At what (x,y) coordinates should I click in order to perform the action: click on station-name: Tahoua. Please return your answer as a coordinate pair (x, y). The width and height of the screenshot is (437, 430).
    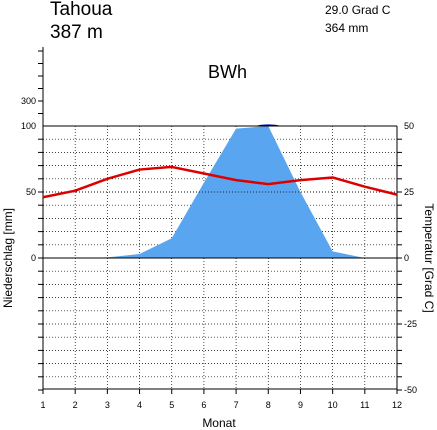
    Looking at the image, I should click on (81, 10).